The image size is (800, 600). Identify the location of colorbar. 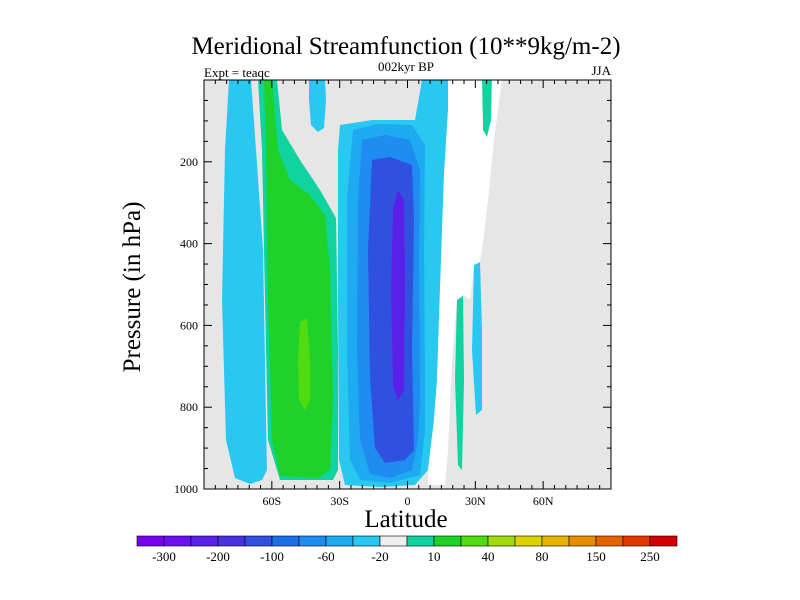
(407, 541).